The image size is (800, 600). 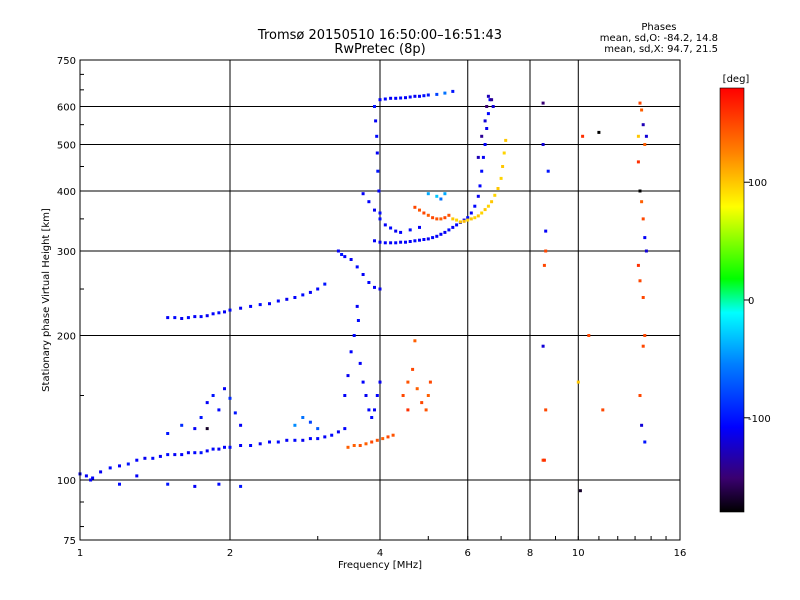 What do you see at coordinates (757, 183) in the screenshot?
I see `colorbar-tick-label-0: 100` at bounding box center [757, 183].